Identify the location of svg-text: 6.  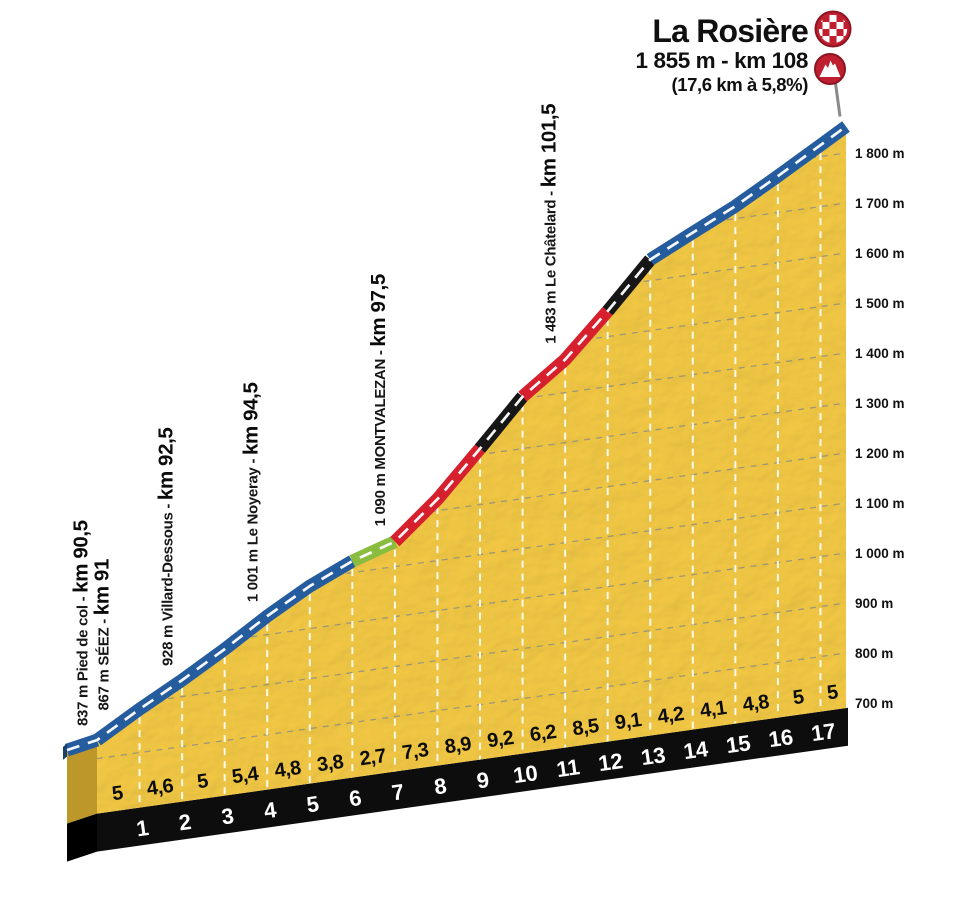
(355, 798).